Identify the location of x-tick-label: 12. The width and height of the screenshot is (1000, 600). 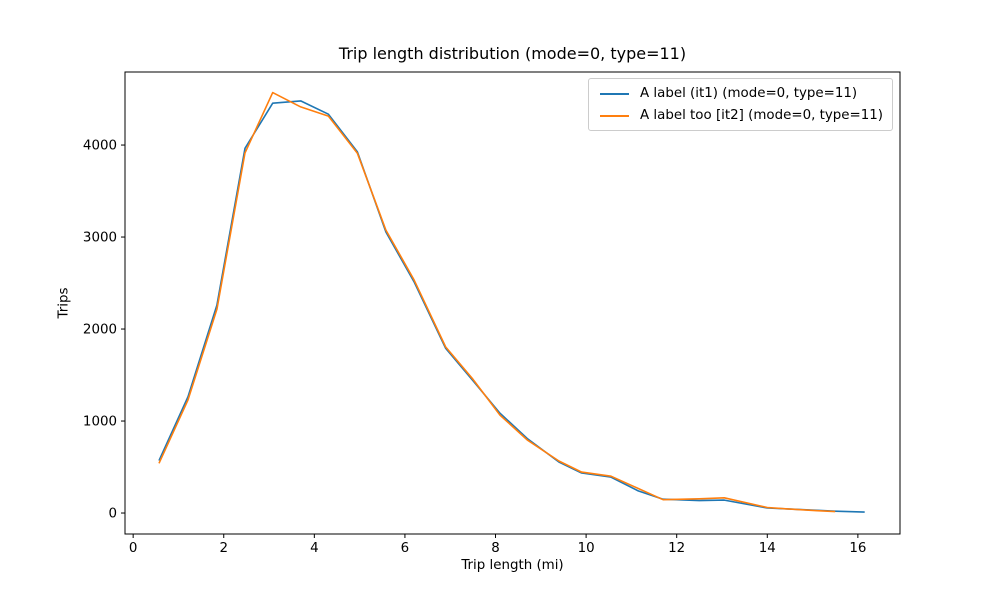
(676, 548).